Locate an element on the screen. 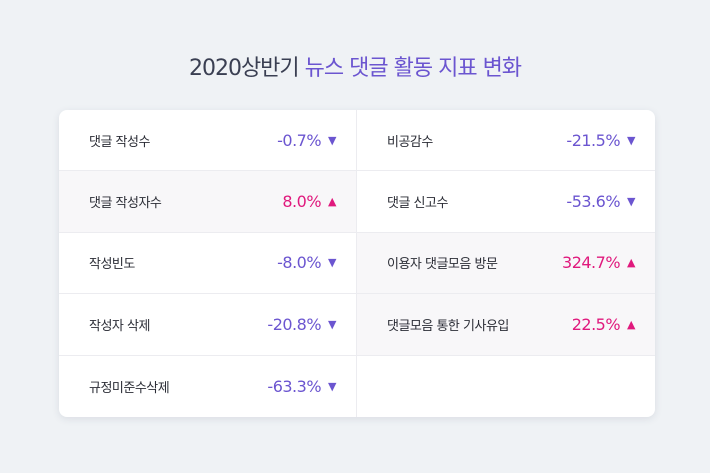  metric-report-count: 댓글 신고수 -53.6% ▼ is located at coordinates (506, 202).